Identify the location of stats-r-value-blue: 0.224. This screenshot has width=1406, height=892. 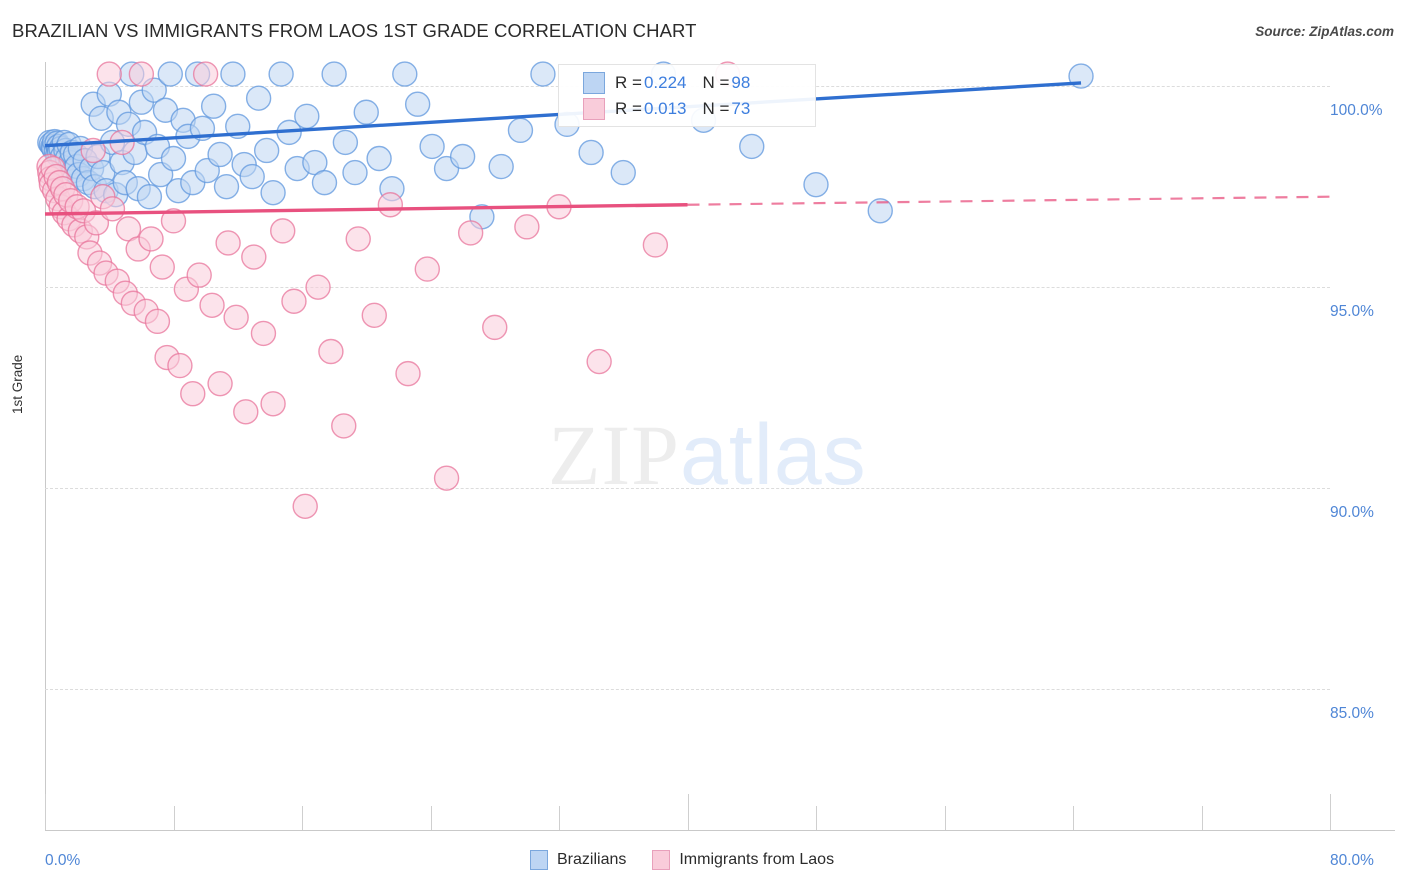
(665, 82).